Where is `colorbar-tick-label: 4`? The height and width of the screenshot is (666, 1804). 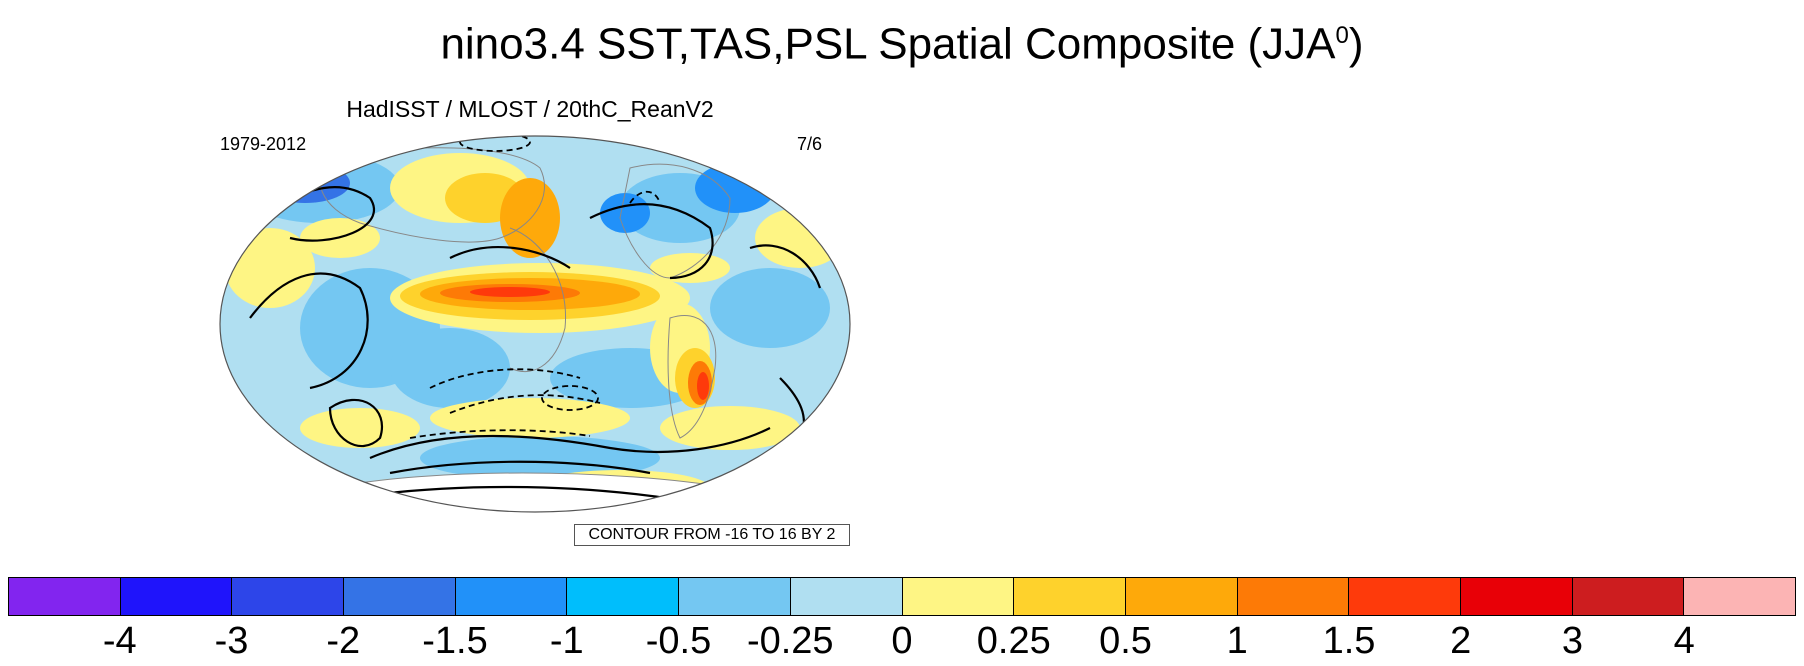
colorbar-tick-label: 4 is located at coordinates (1684, 641).